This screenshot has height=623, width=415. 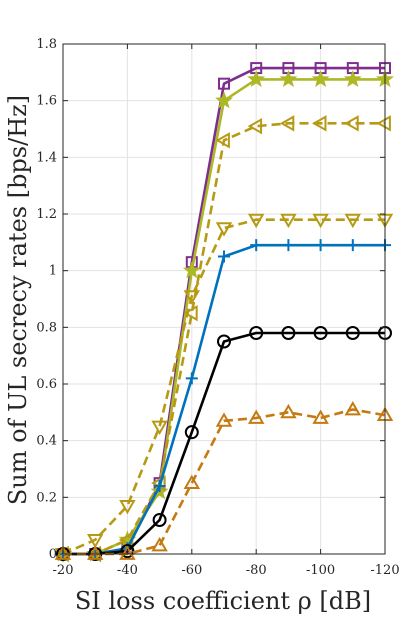 I want to click on x-tick-label: -20, so click(x=63, y=570).